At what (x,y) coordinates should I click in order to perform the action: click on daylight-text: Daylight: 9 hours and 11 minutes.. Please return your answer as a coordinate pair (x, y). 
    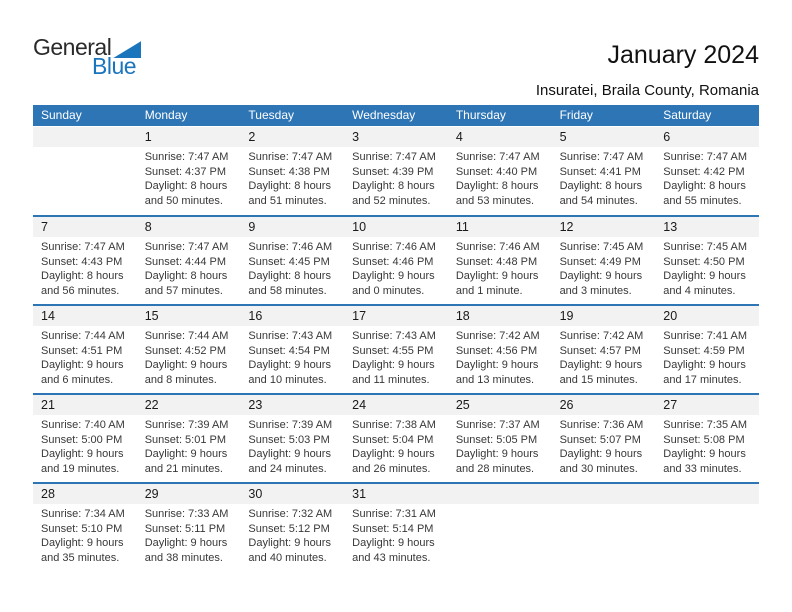
    Looking at the image, I should click on (393, 372).